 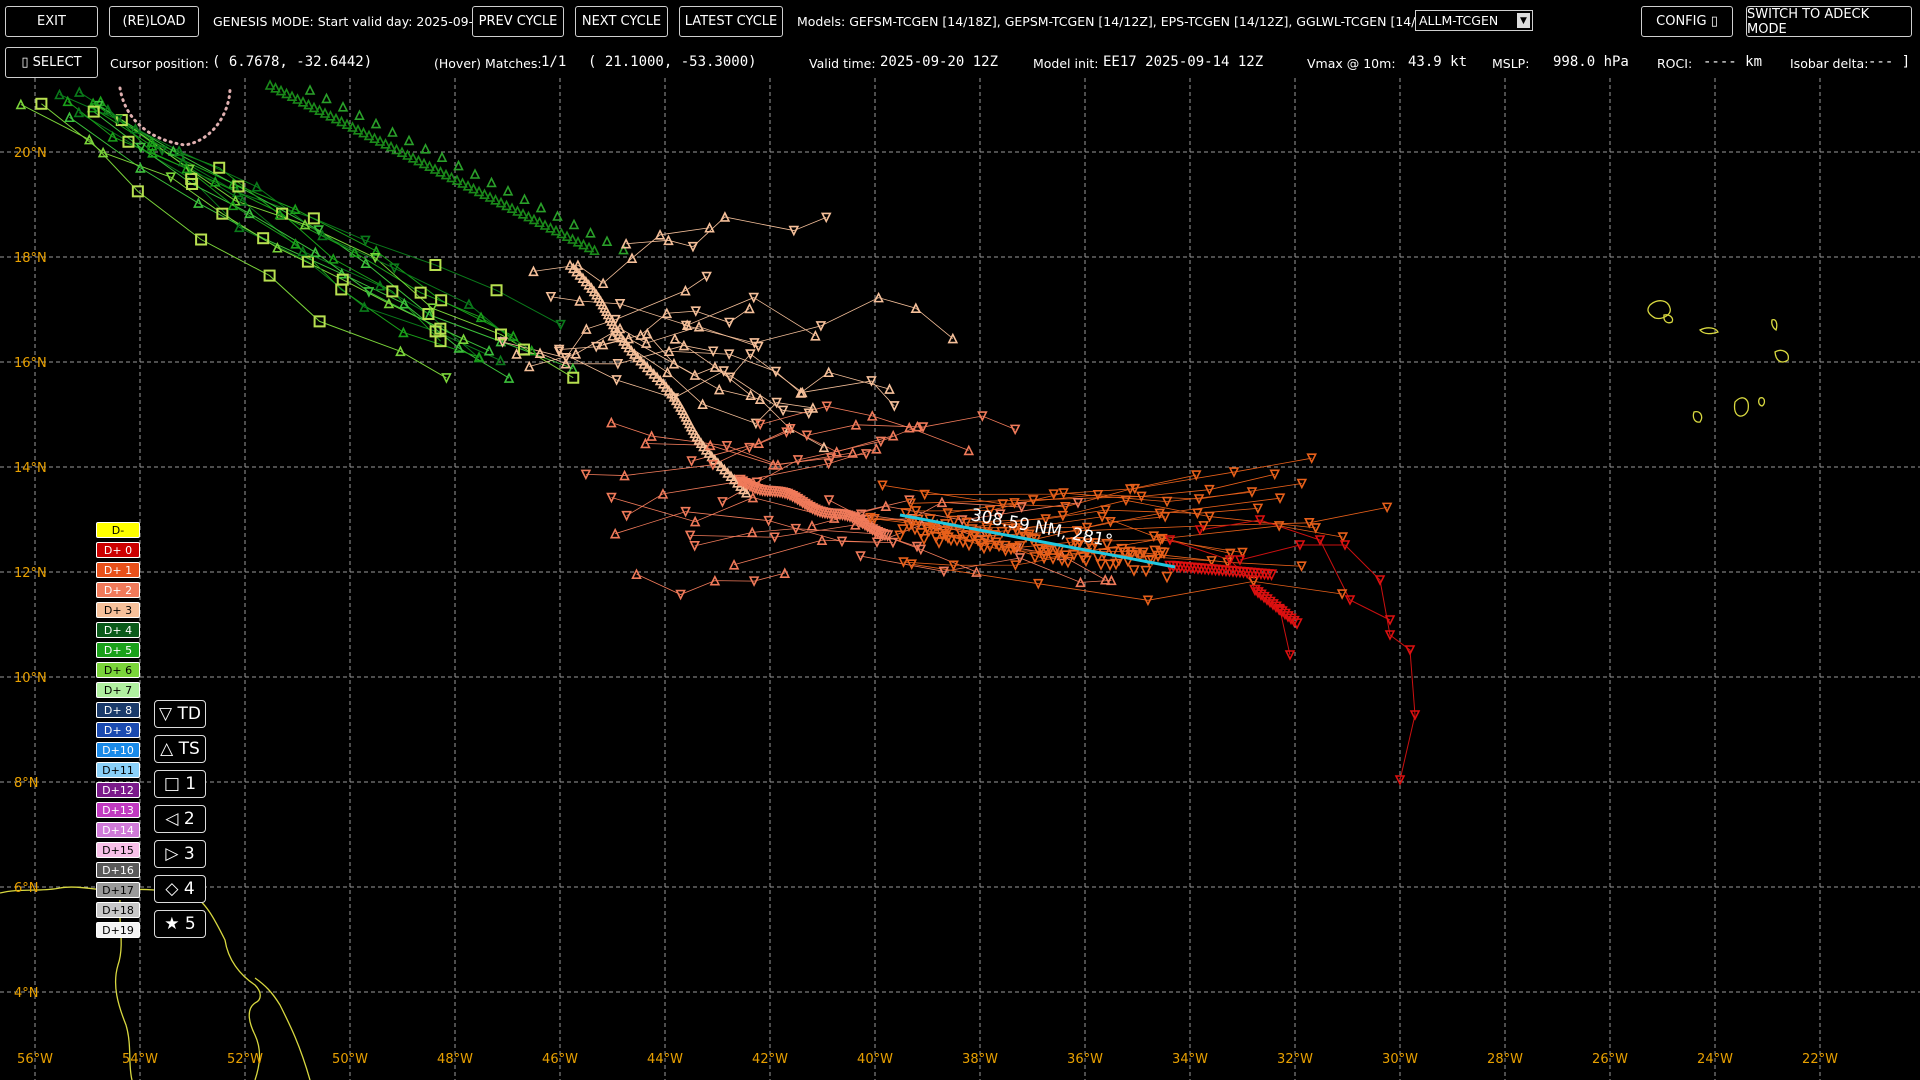 I want to click on next-cycle-button: NEXT CYCLE, so click(x=621, y=21).